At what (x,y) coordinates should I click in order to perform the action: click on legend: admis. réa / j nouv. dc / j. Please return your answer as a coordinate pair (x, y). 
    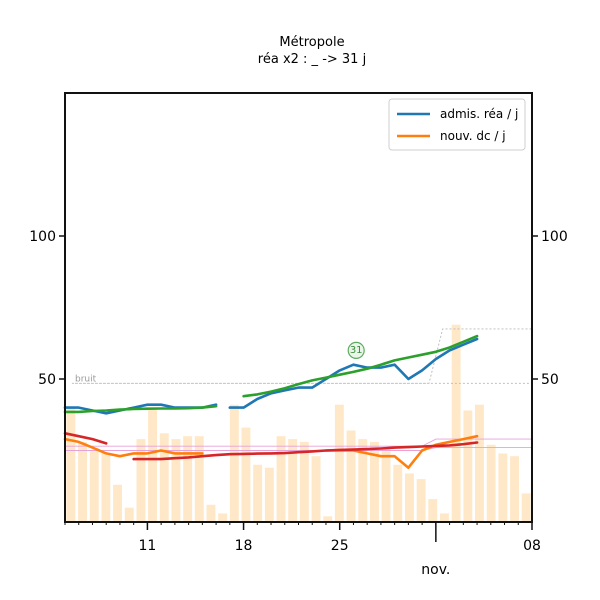
    Looking at the image, I should click on (457, 124).